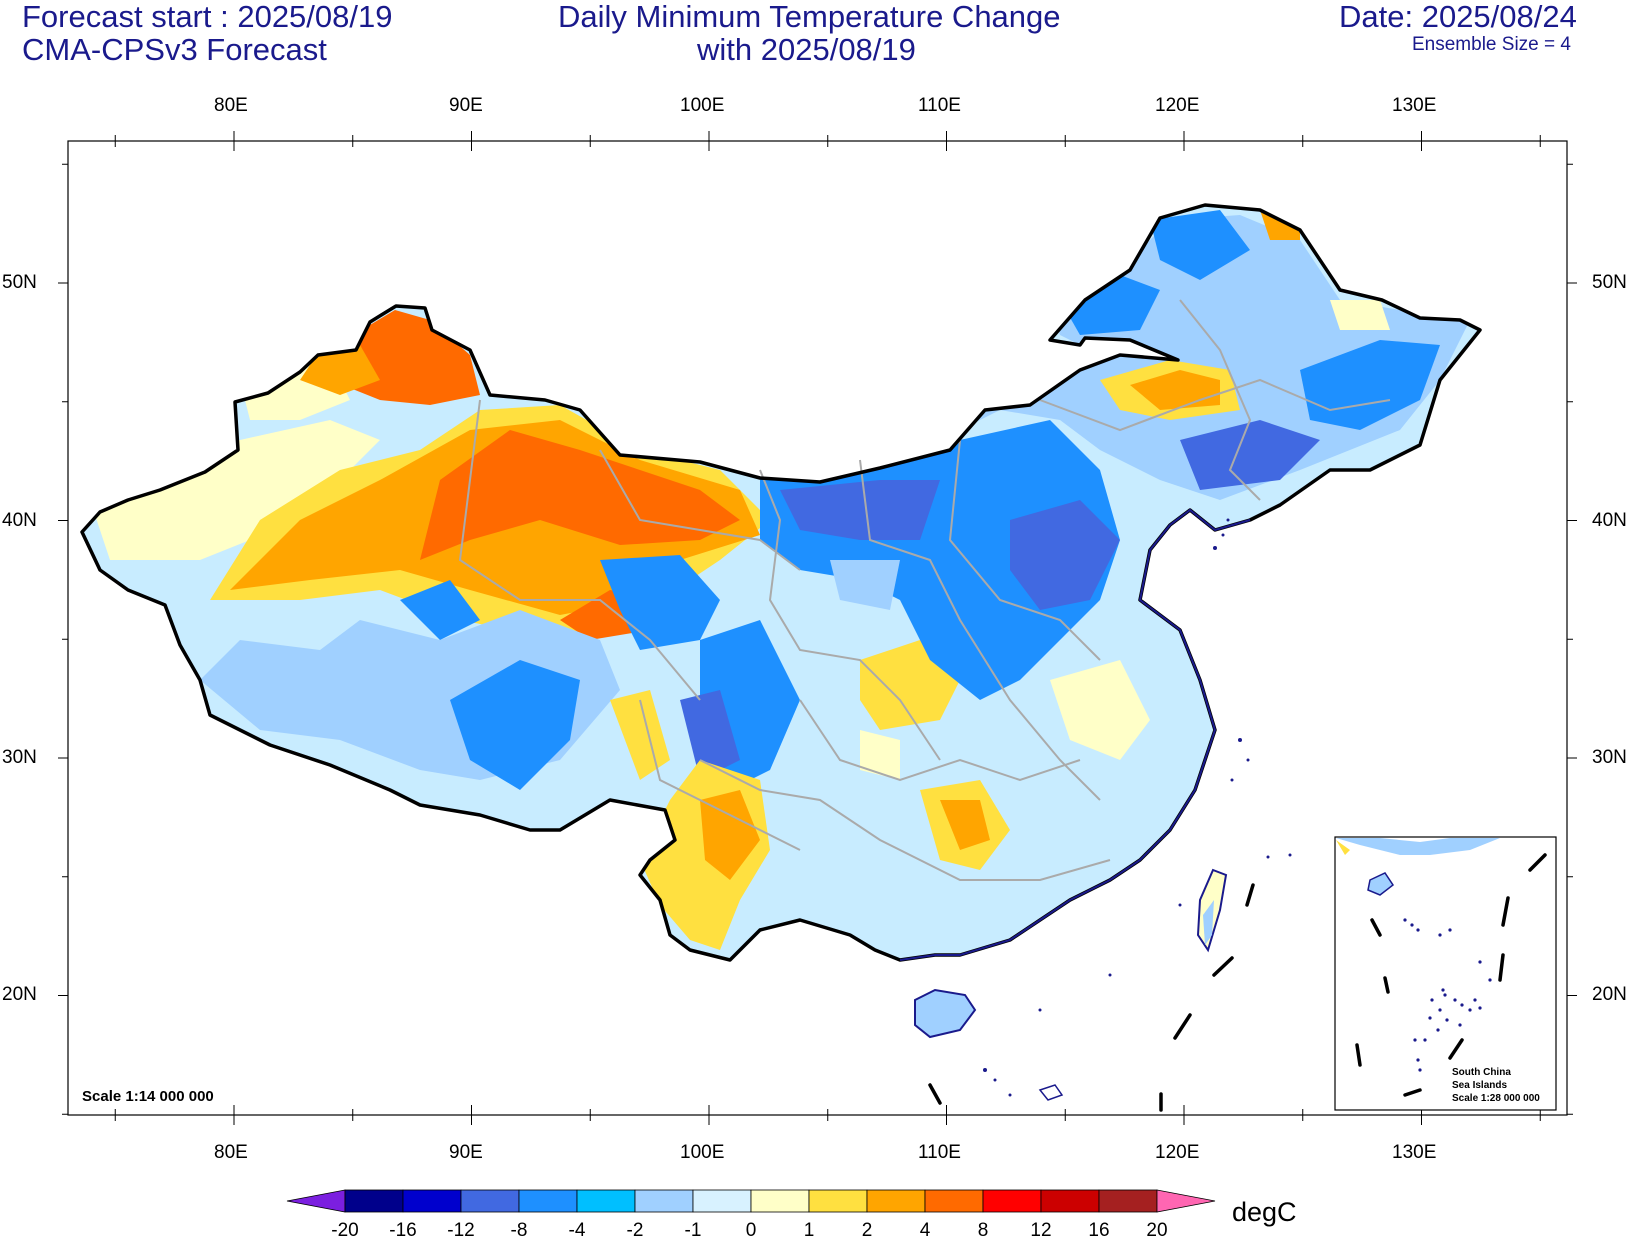 The width and height of the screenshot is (1632, 1242). I want to click on map-title: Daily Minimum Temperature Change, so click(809, 17).